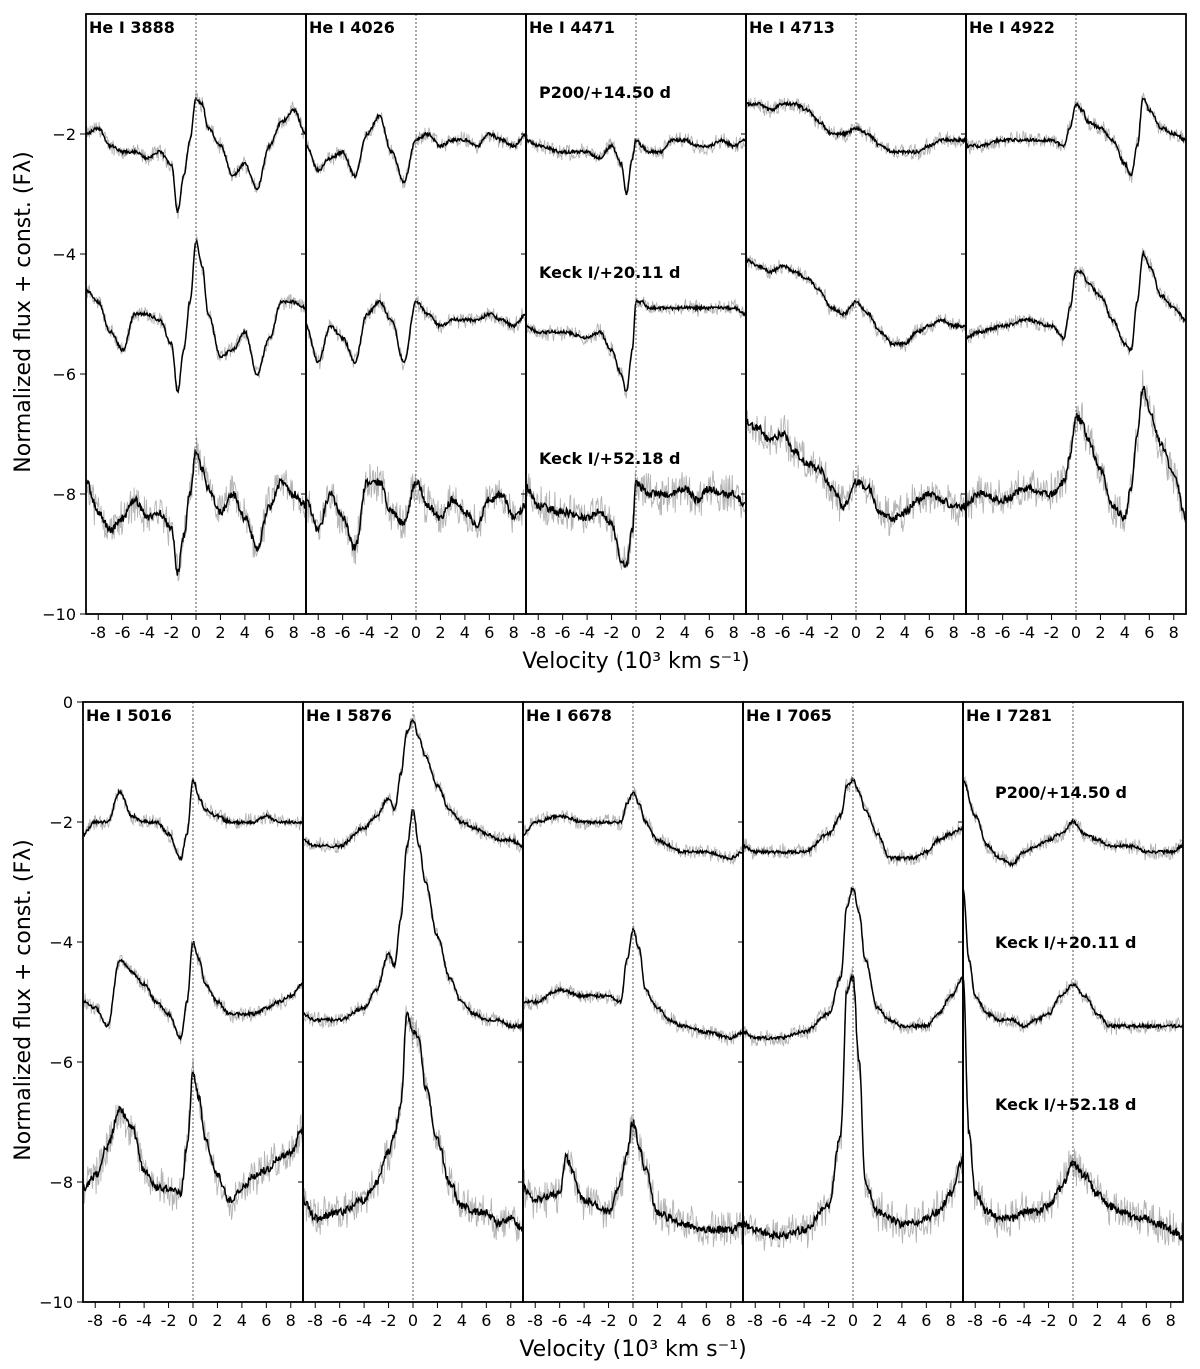 The image size is (1200, 1369). I want to click on y-tick-label: −4, so click(61, 942).